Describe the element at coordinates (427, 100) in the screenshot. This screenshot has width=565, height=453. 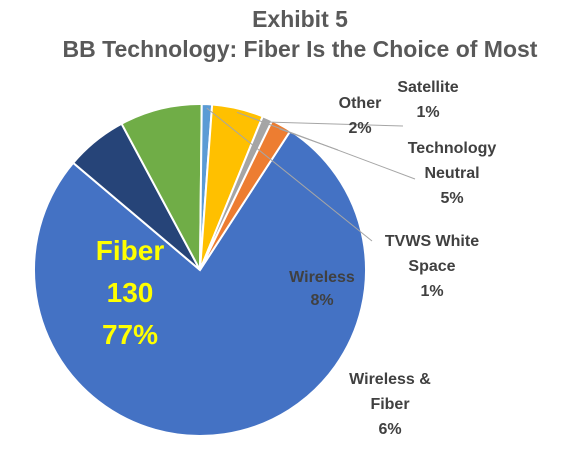
I see `slice-label-satellite: Satellite 1%` at that location.